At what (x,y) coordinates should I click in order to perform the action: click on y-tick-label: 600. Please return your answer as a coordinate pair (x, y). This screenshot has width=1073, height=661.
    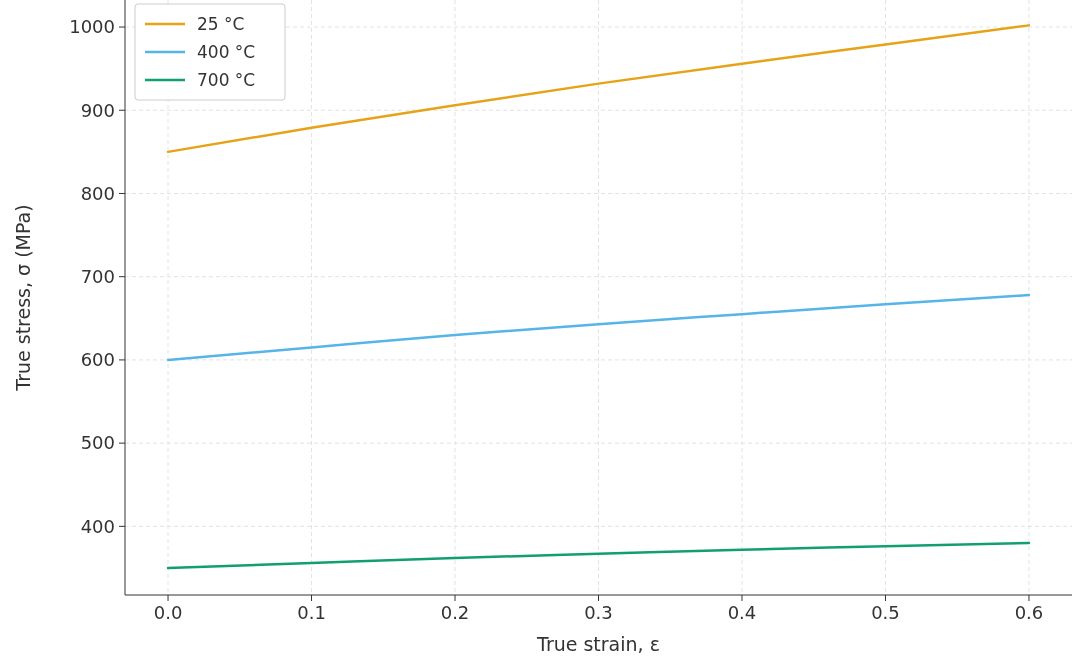
    Looking at the image, I should click on (97, 360).